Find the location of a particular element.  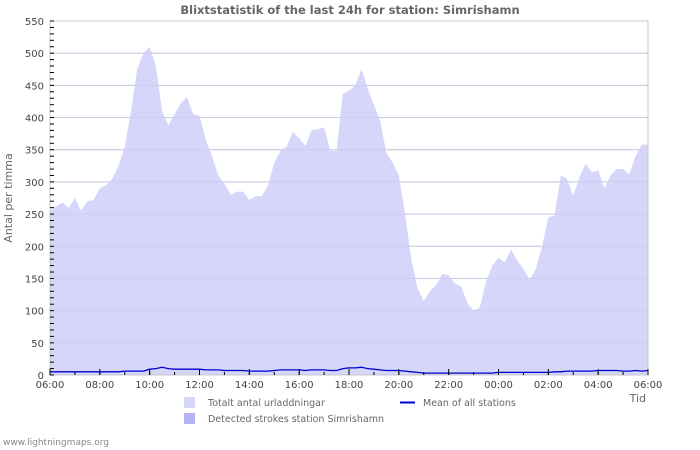

x-tick-label: 20:00 is located at coordinates (398, 385).